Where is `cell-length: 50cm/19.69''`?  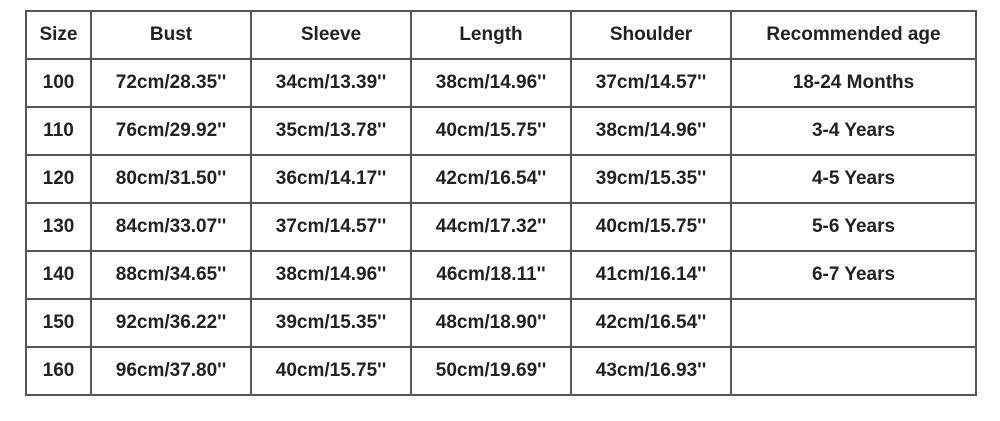
cell-length: 50cm/19.69'' is located at coordinates (491, 371).